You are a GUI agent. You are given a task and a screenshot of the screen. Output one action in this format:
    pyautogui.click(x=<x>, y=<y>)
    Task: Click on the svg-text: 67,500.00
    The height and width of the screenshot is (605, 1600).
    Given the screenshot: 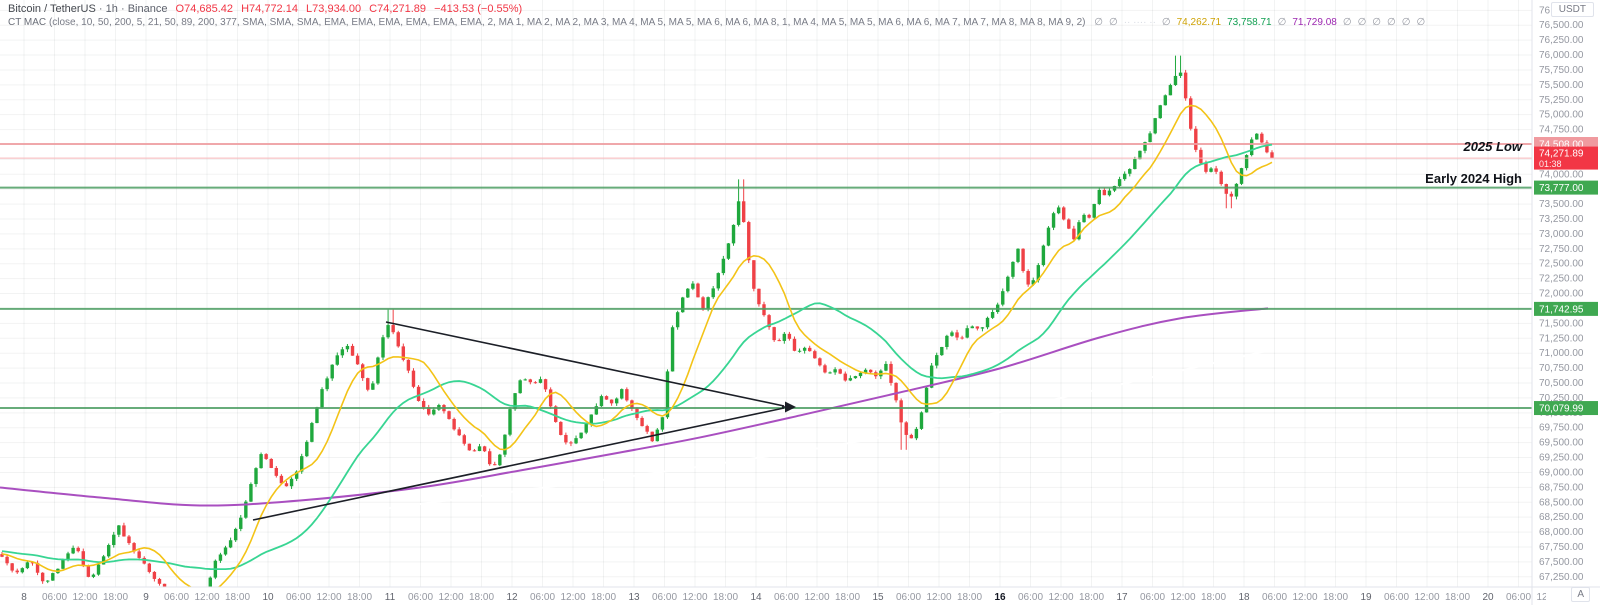 What is the action you would take?
    pyautogui.click(x=1561, y=562)
    